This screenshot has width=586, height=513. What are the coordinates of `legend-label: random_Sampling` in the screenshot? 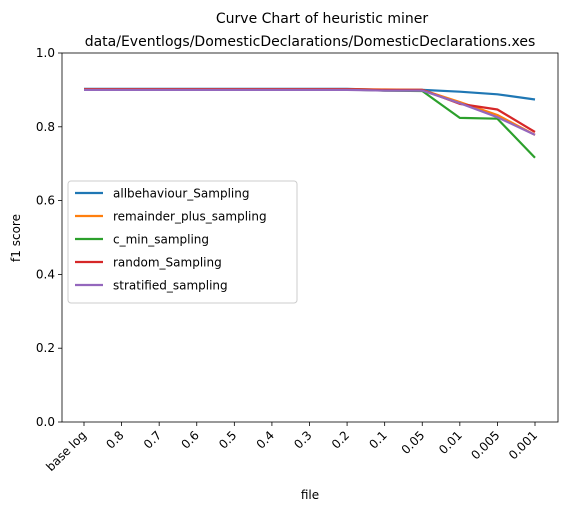 It's located at (167, 263).